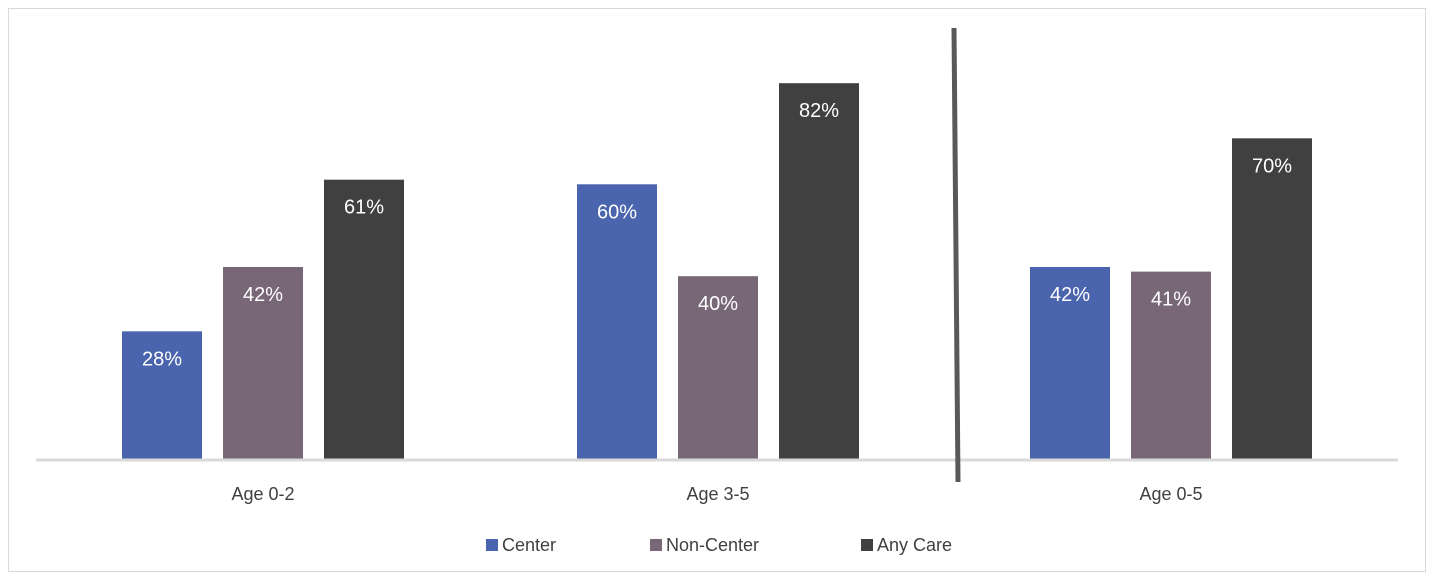  What do you see at coordinates (718, 304) in the screenshot?
I see `value-label: 40%` at bounding box center [718, 304].